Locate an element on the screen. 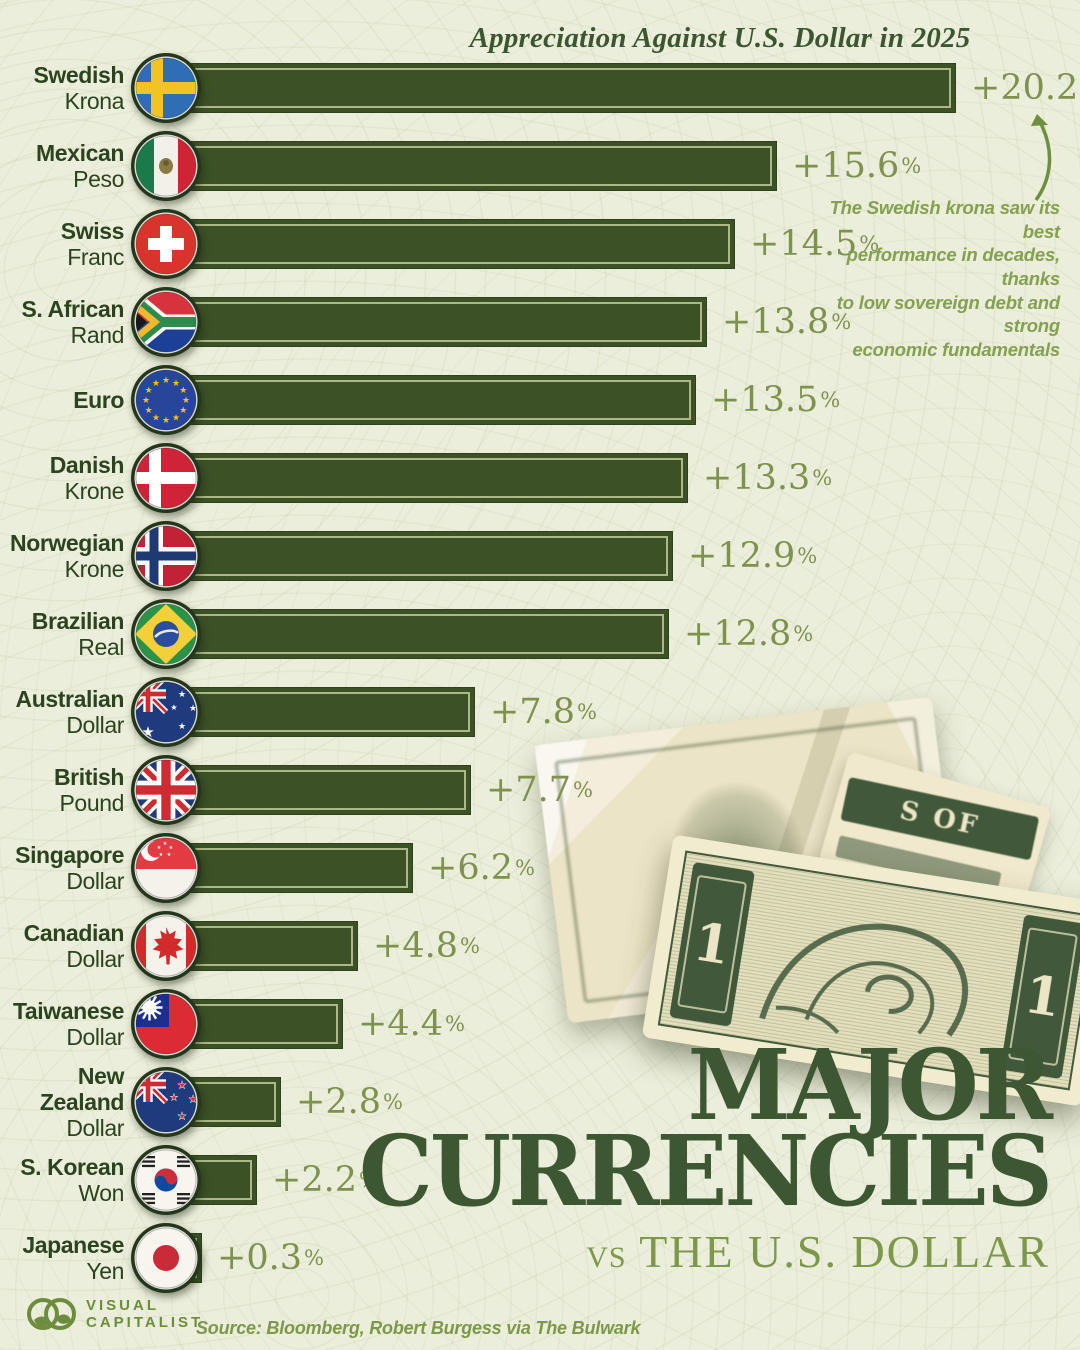  poster-subtitle: VS THE U.S. DOLLAR is located at coordinates (704, 1251).